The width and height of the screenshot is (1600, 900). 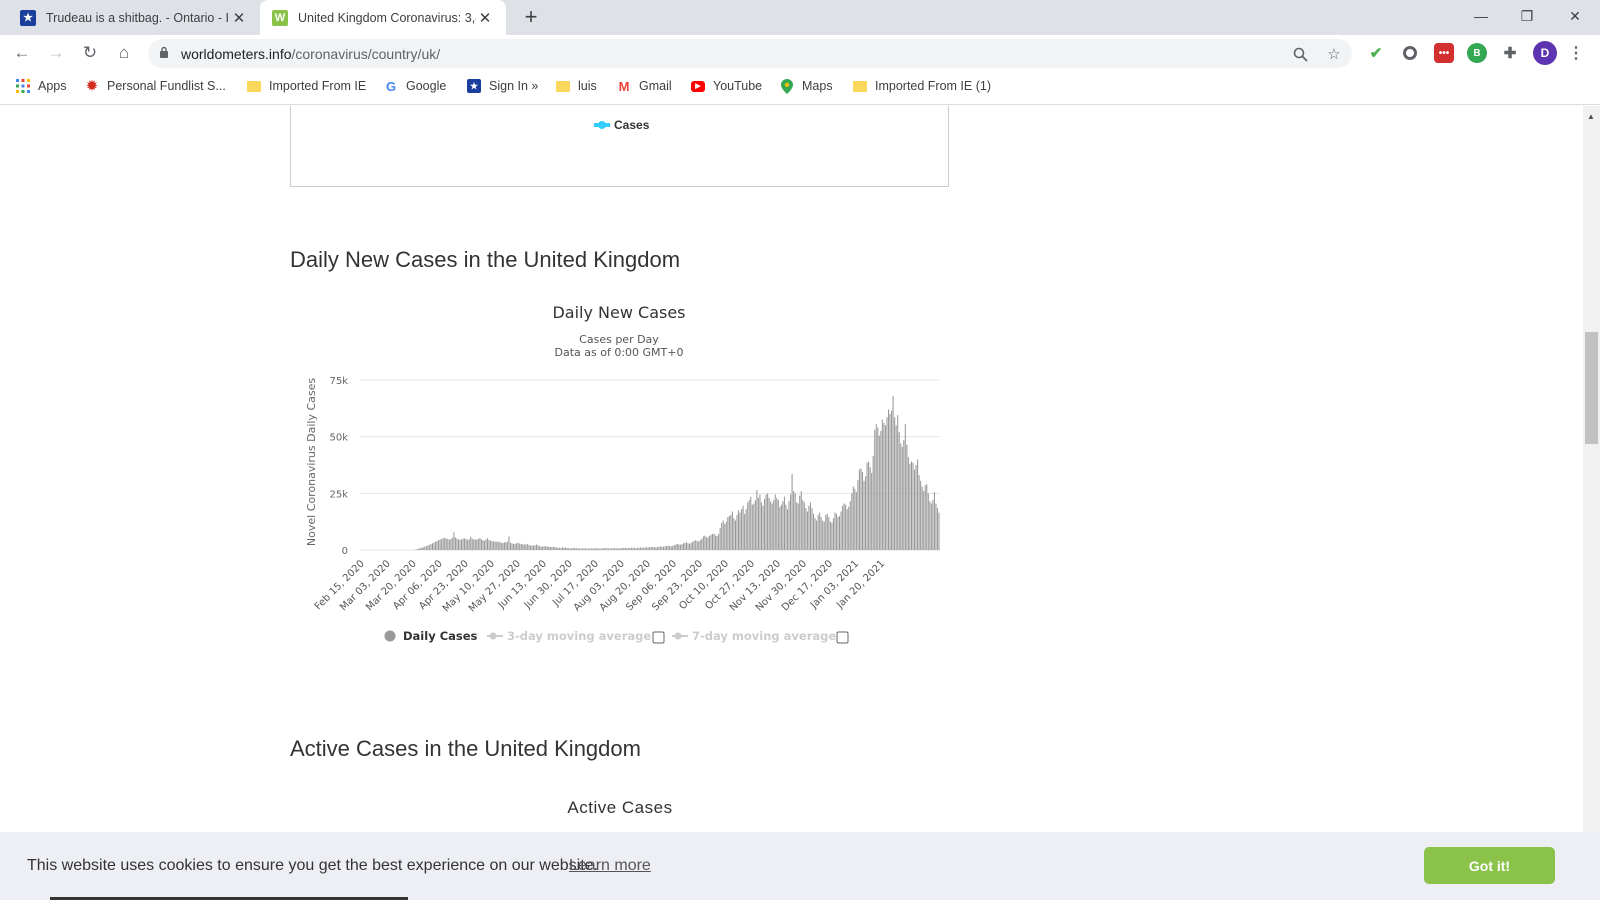 What do you see at coordinates (1591, 388) in the screenshot?
I see `scrollbar-thumb` at bounding box center [1591, 388].